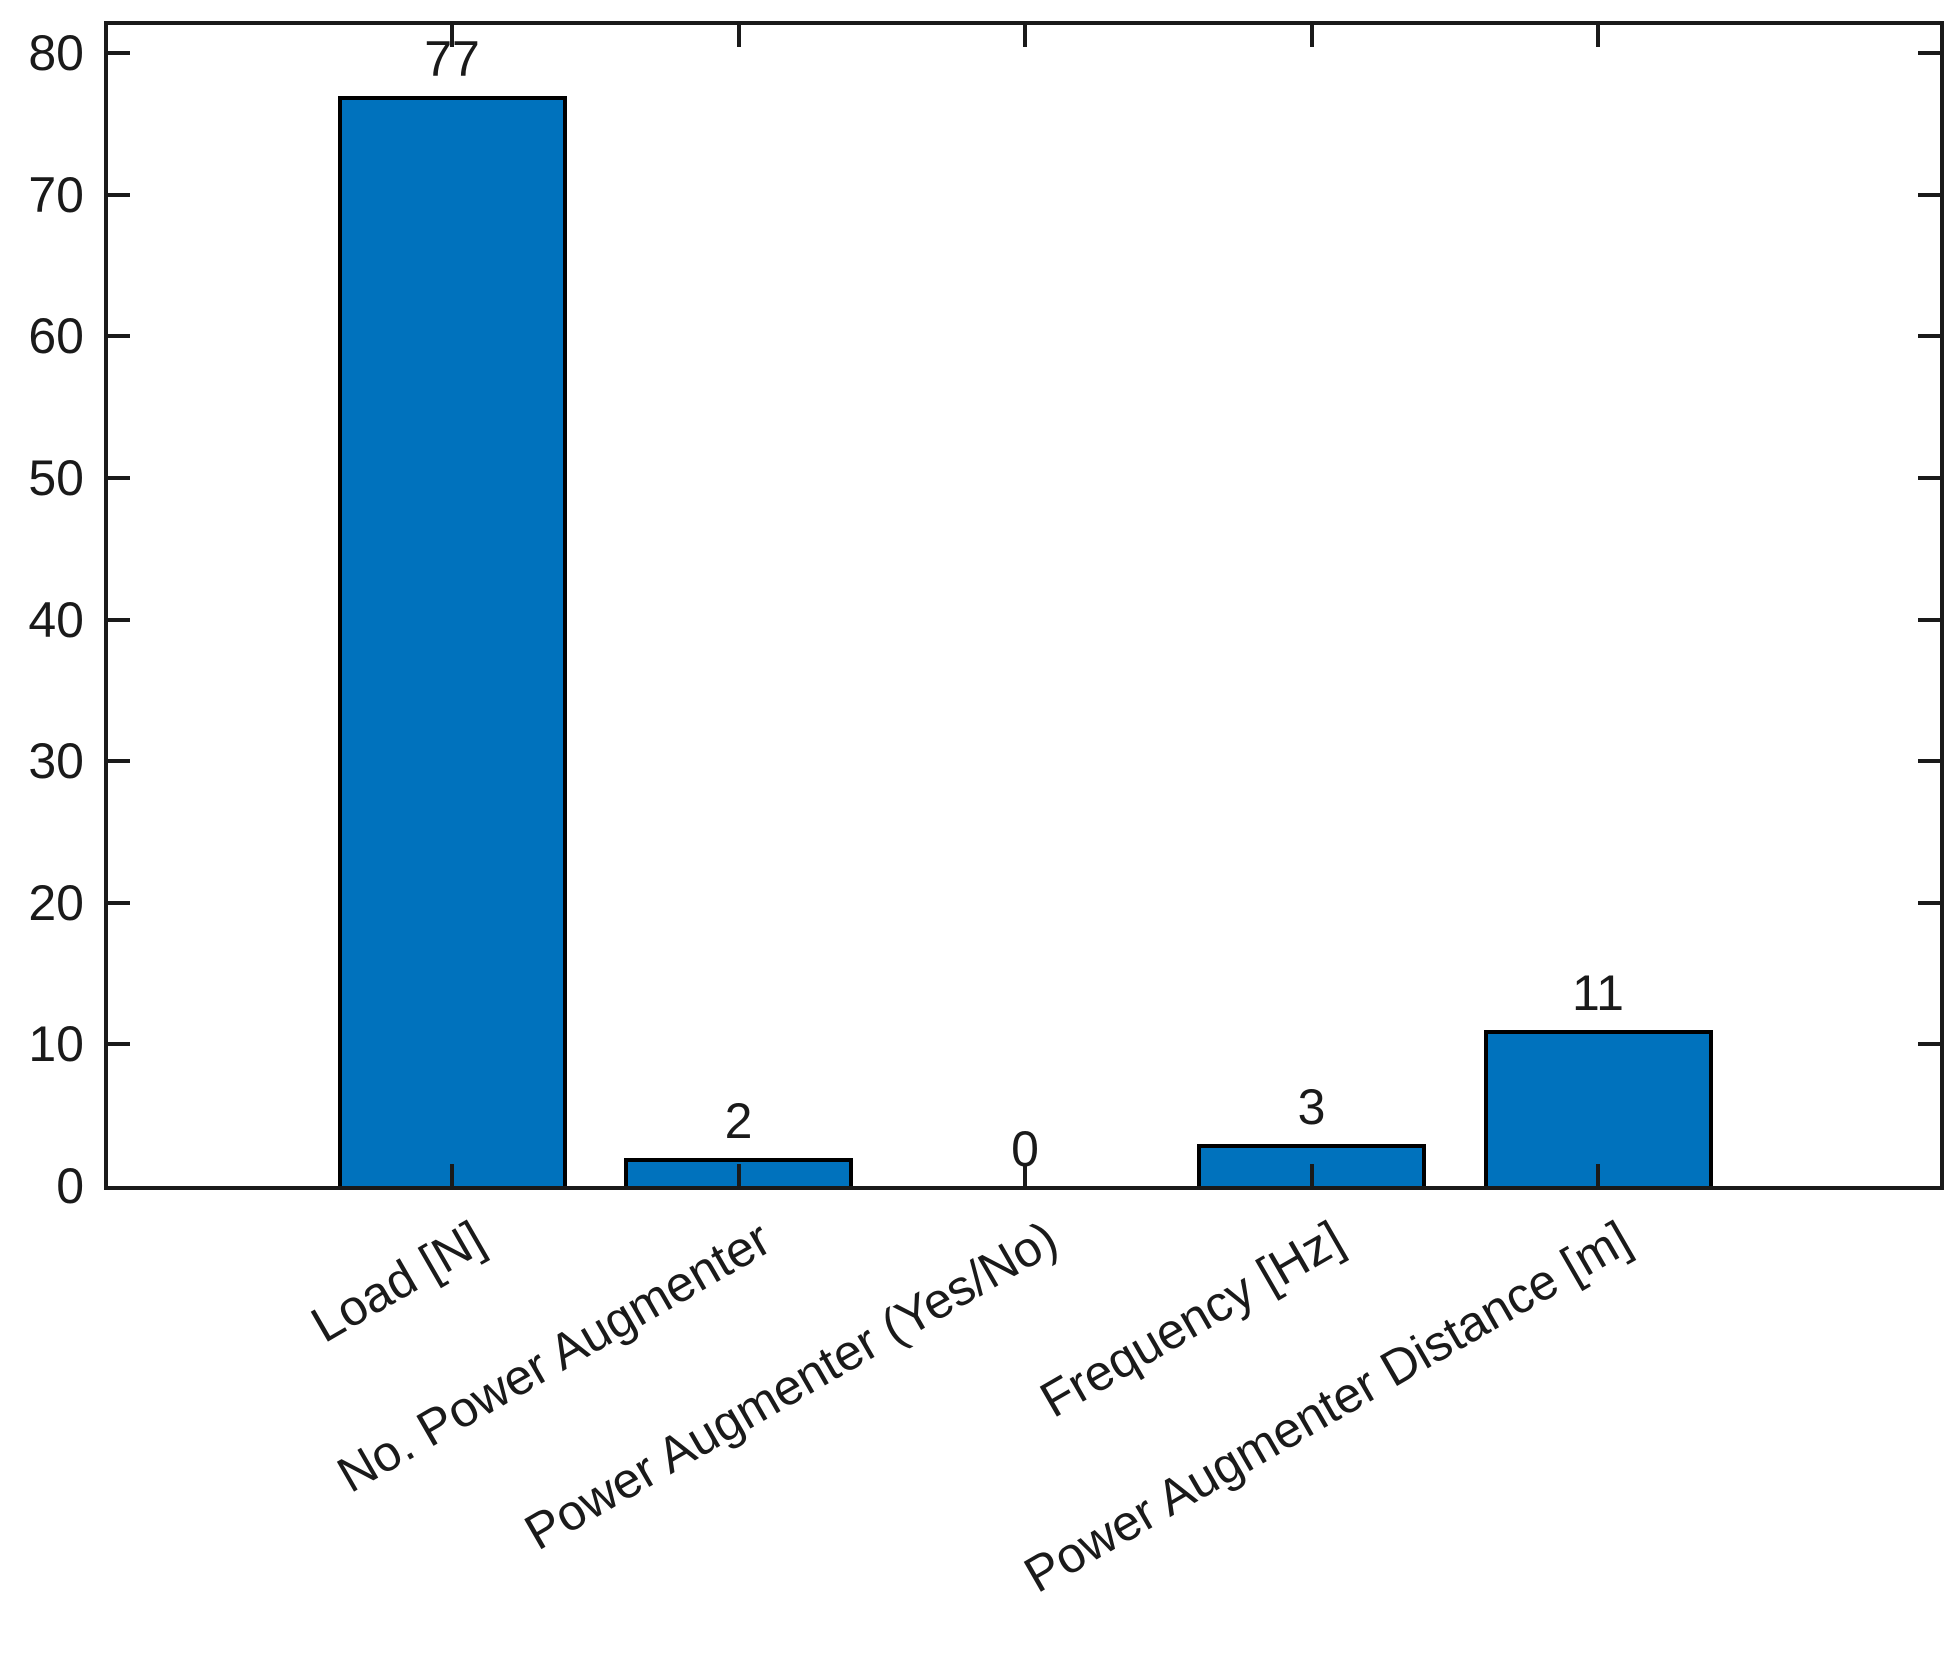  Describe the element at coordinates (397, 1282) in the screenshot. I see `x-axis-tick-label: Load [N]` at that location.